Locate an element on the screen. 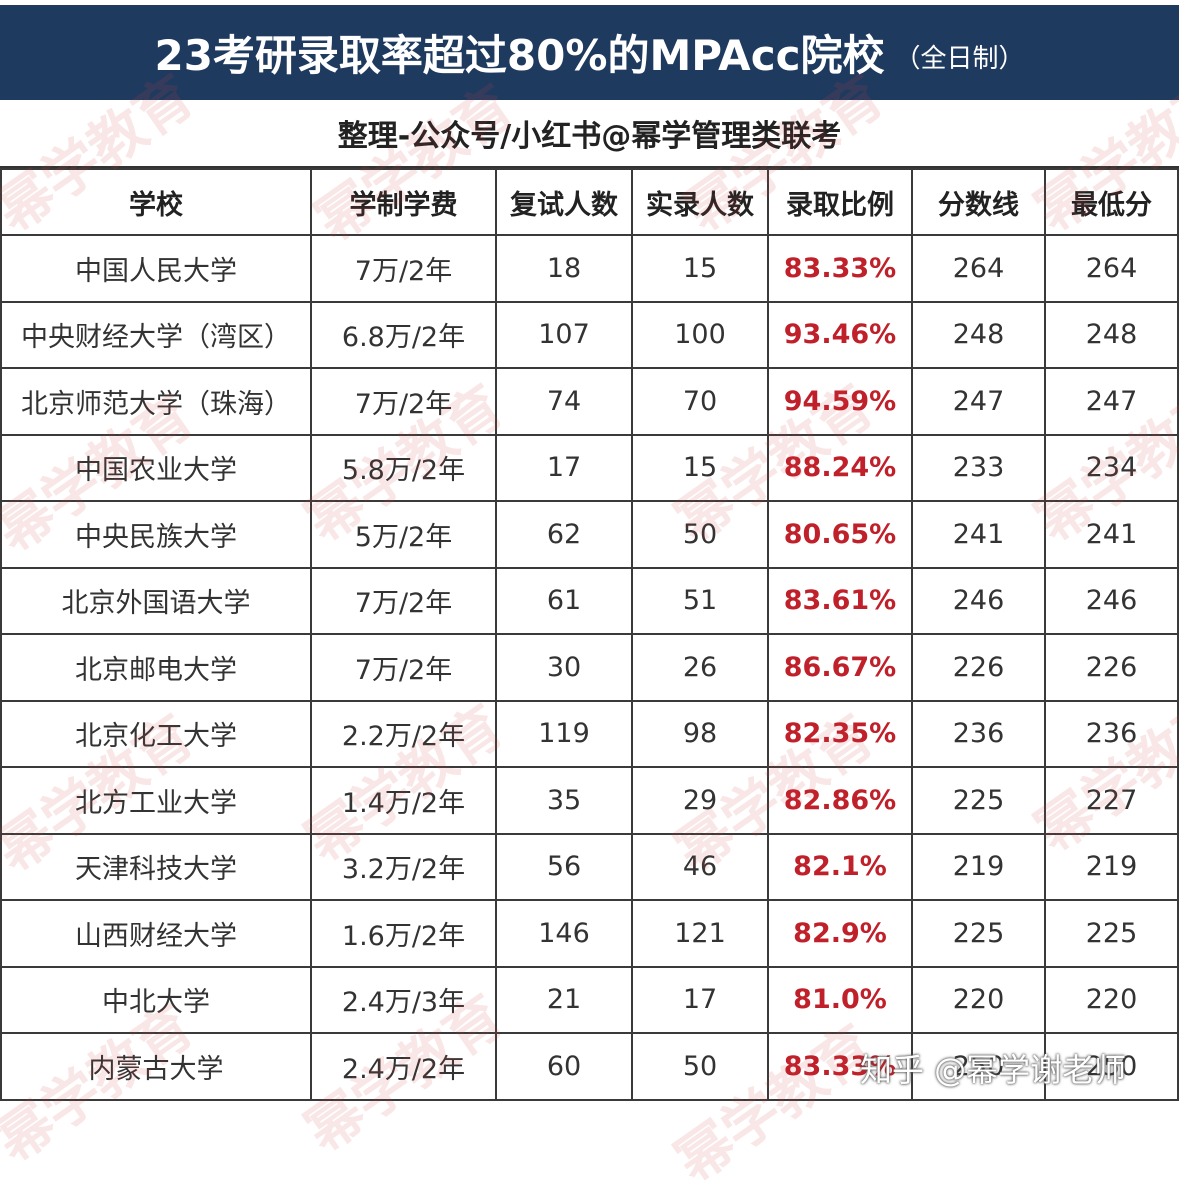 The width and height of the screenshot is (1179, 1198). cell: 3.2万/2年 is located at coordinates (403, 866).